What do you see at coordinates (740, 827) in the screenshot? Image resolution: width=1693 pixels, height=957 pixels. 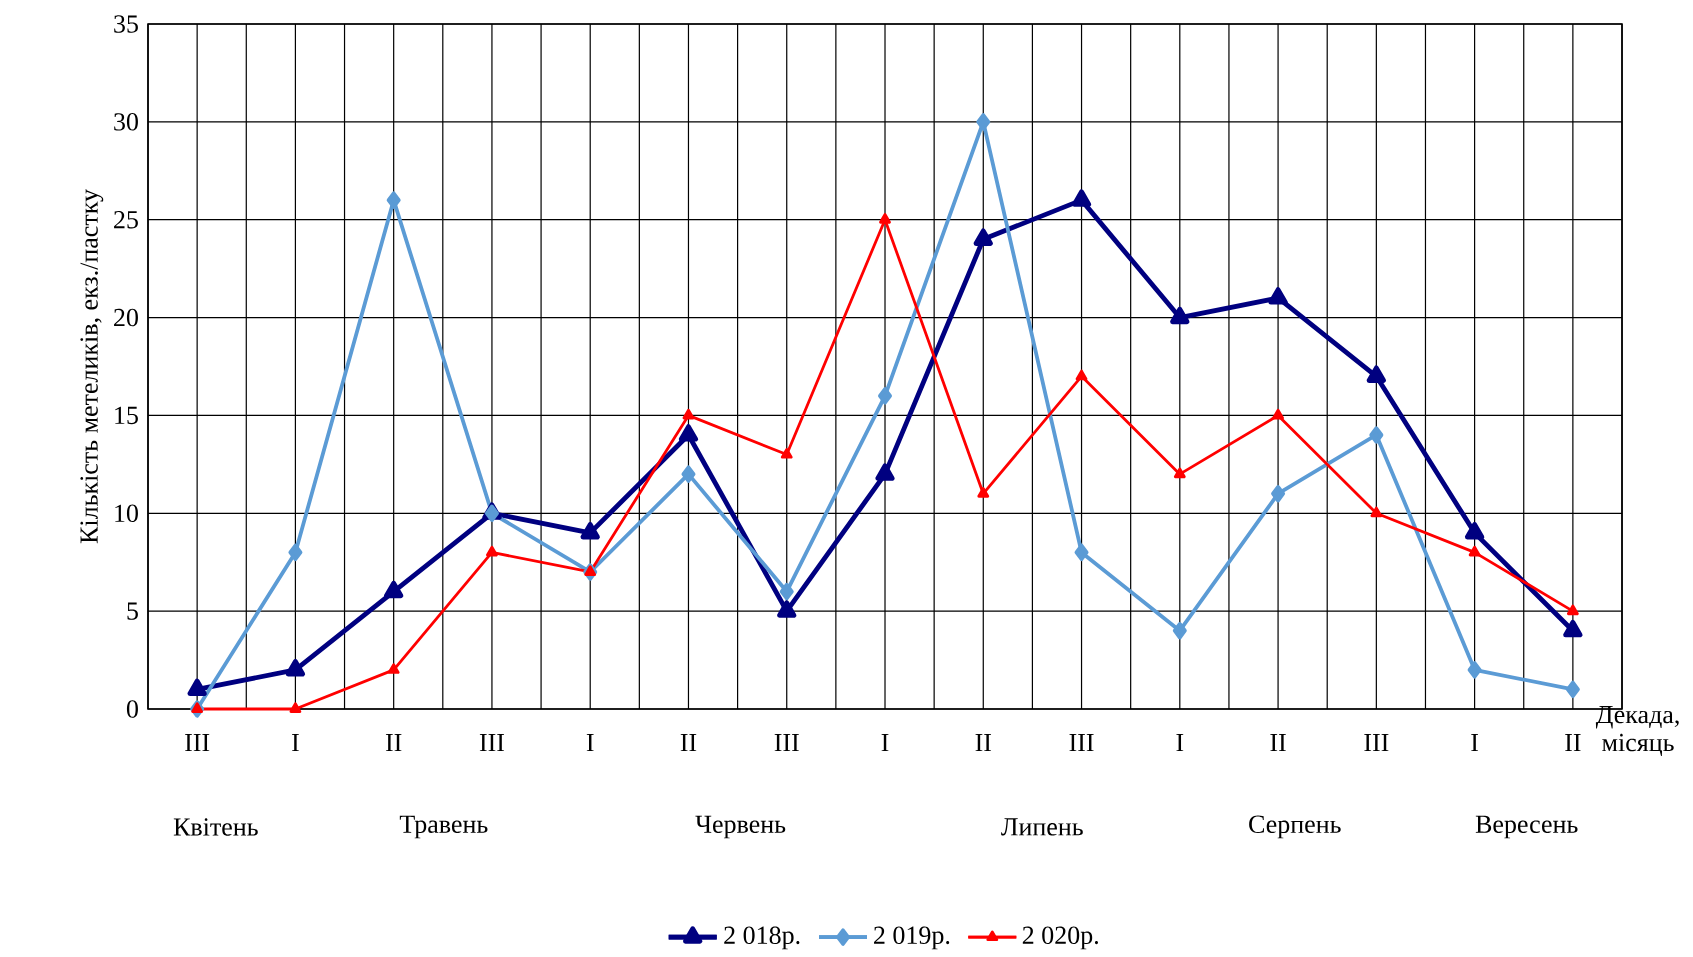 I see `text: Червень` at bounding box center [740, 827].